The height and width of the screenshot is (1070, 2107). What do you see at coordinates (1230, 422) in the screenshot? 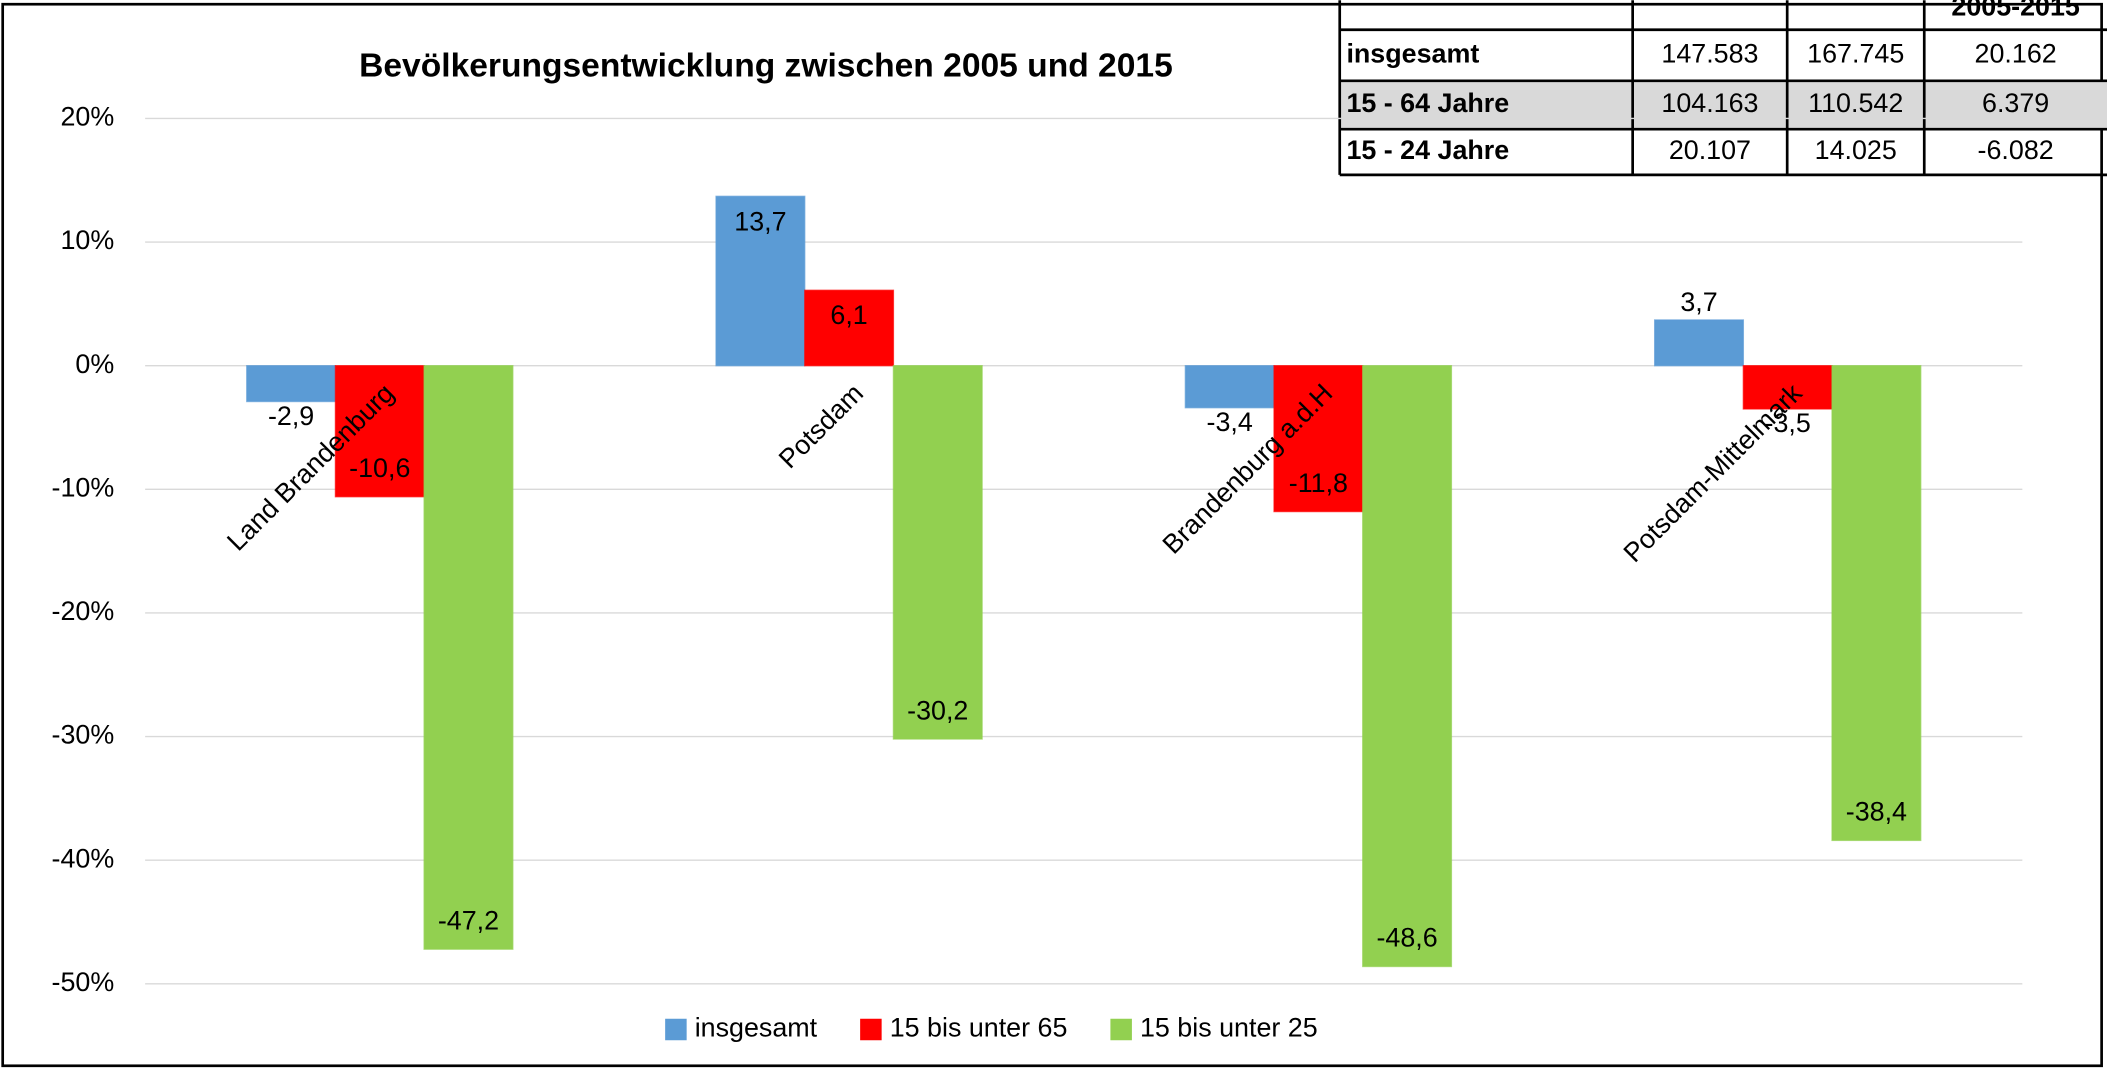
I see `data-label: -3,4` at bounding box center [1230, 422].